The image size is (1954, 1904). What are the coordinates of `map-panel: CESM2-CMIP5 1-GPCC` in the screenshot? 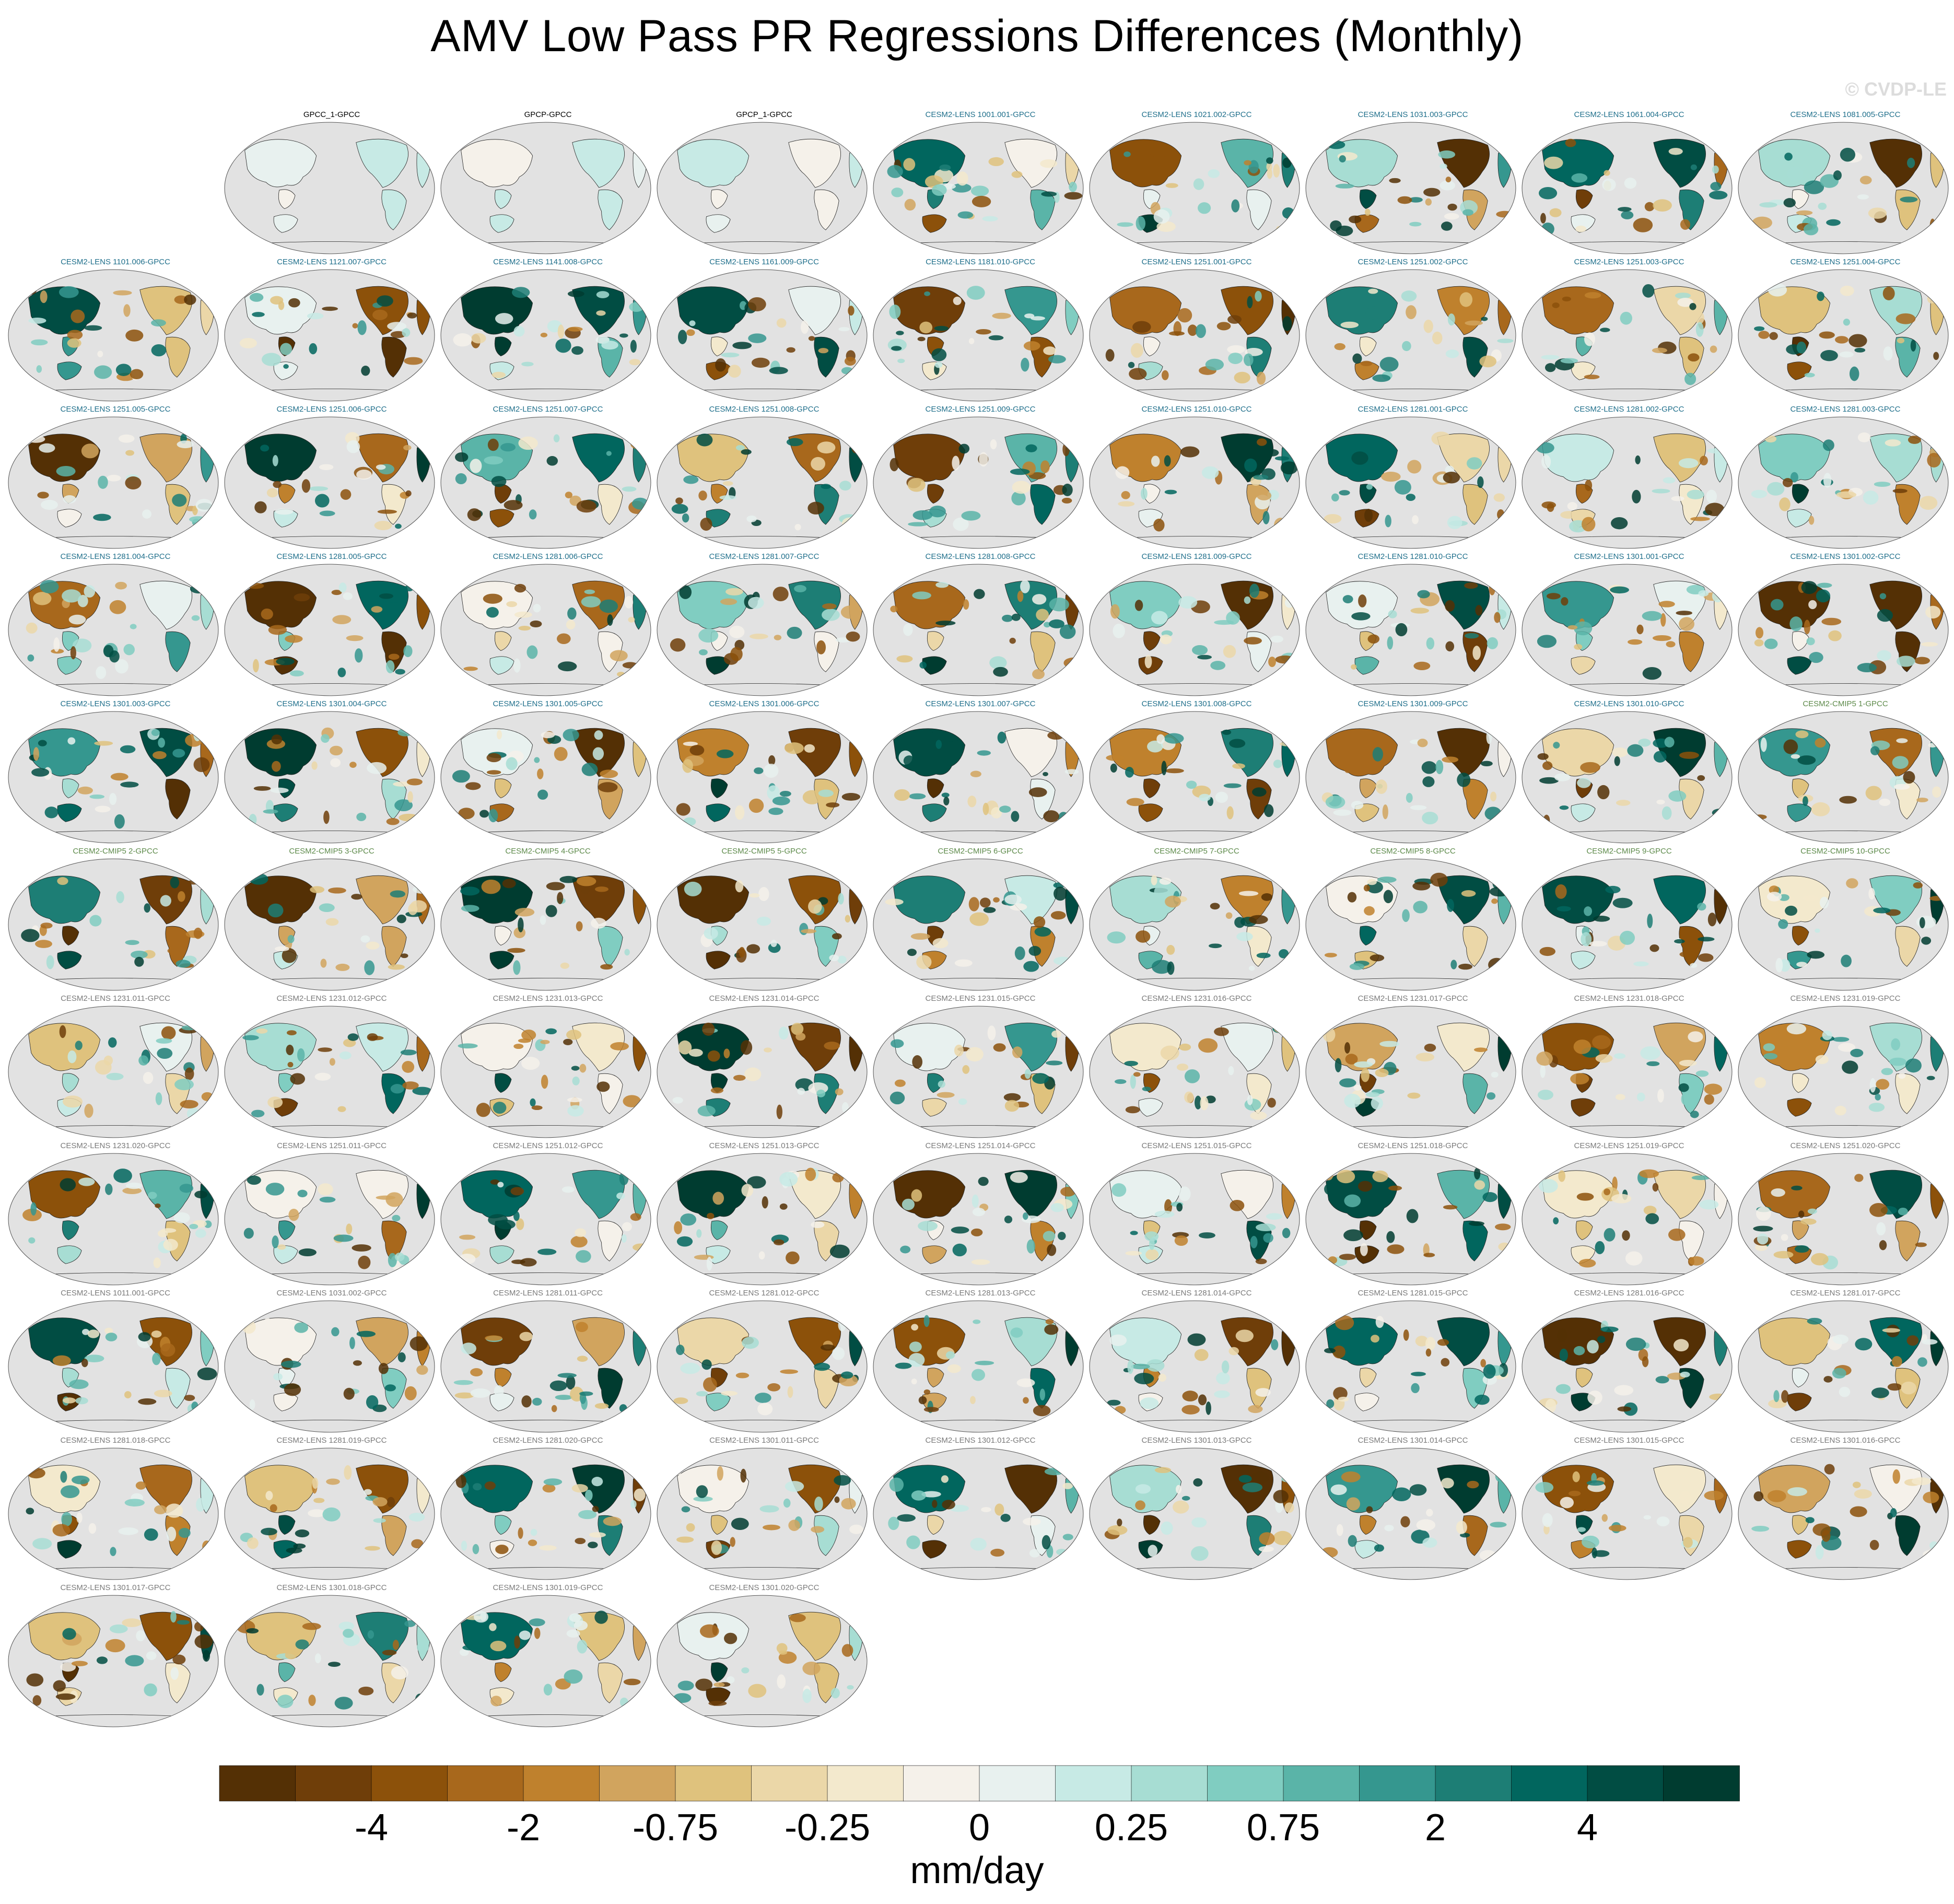 It's located at (1845, 772).